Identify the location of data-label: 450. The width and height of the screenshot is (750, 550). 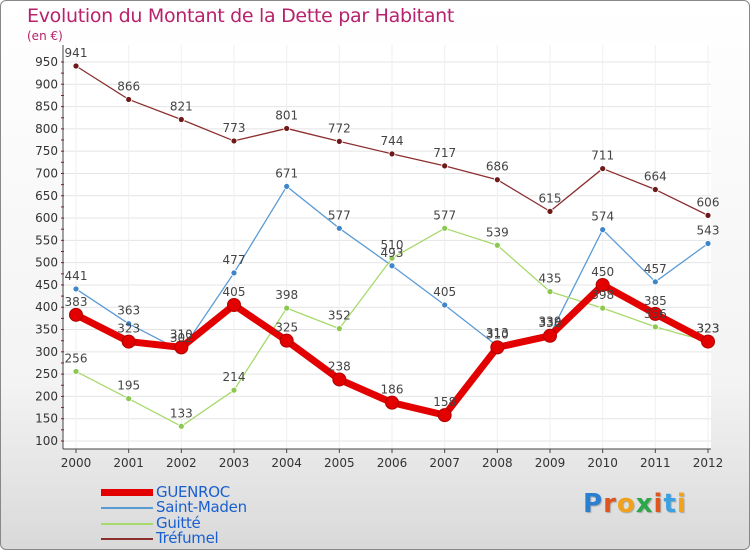
(602, 272).